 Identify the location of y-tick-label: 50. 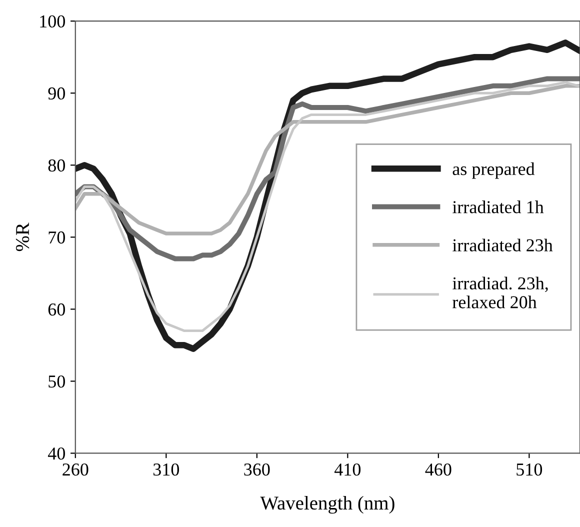
(56, 381).